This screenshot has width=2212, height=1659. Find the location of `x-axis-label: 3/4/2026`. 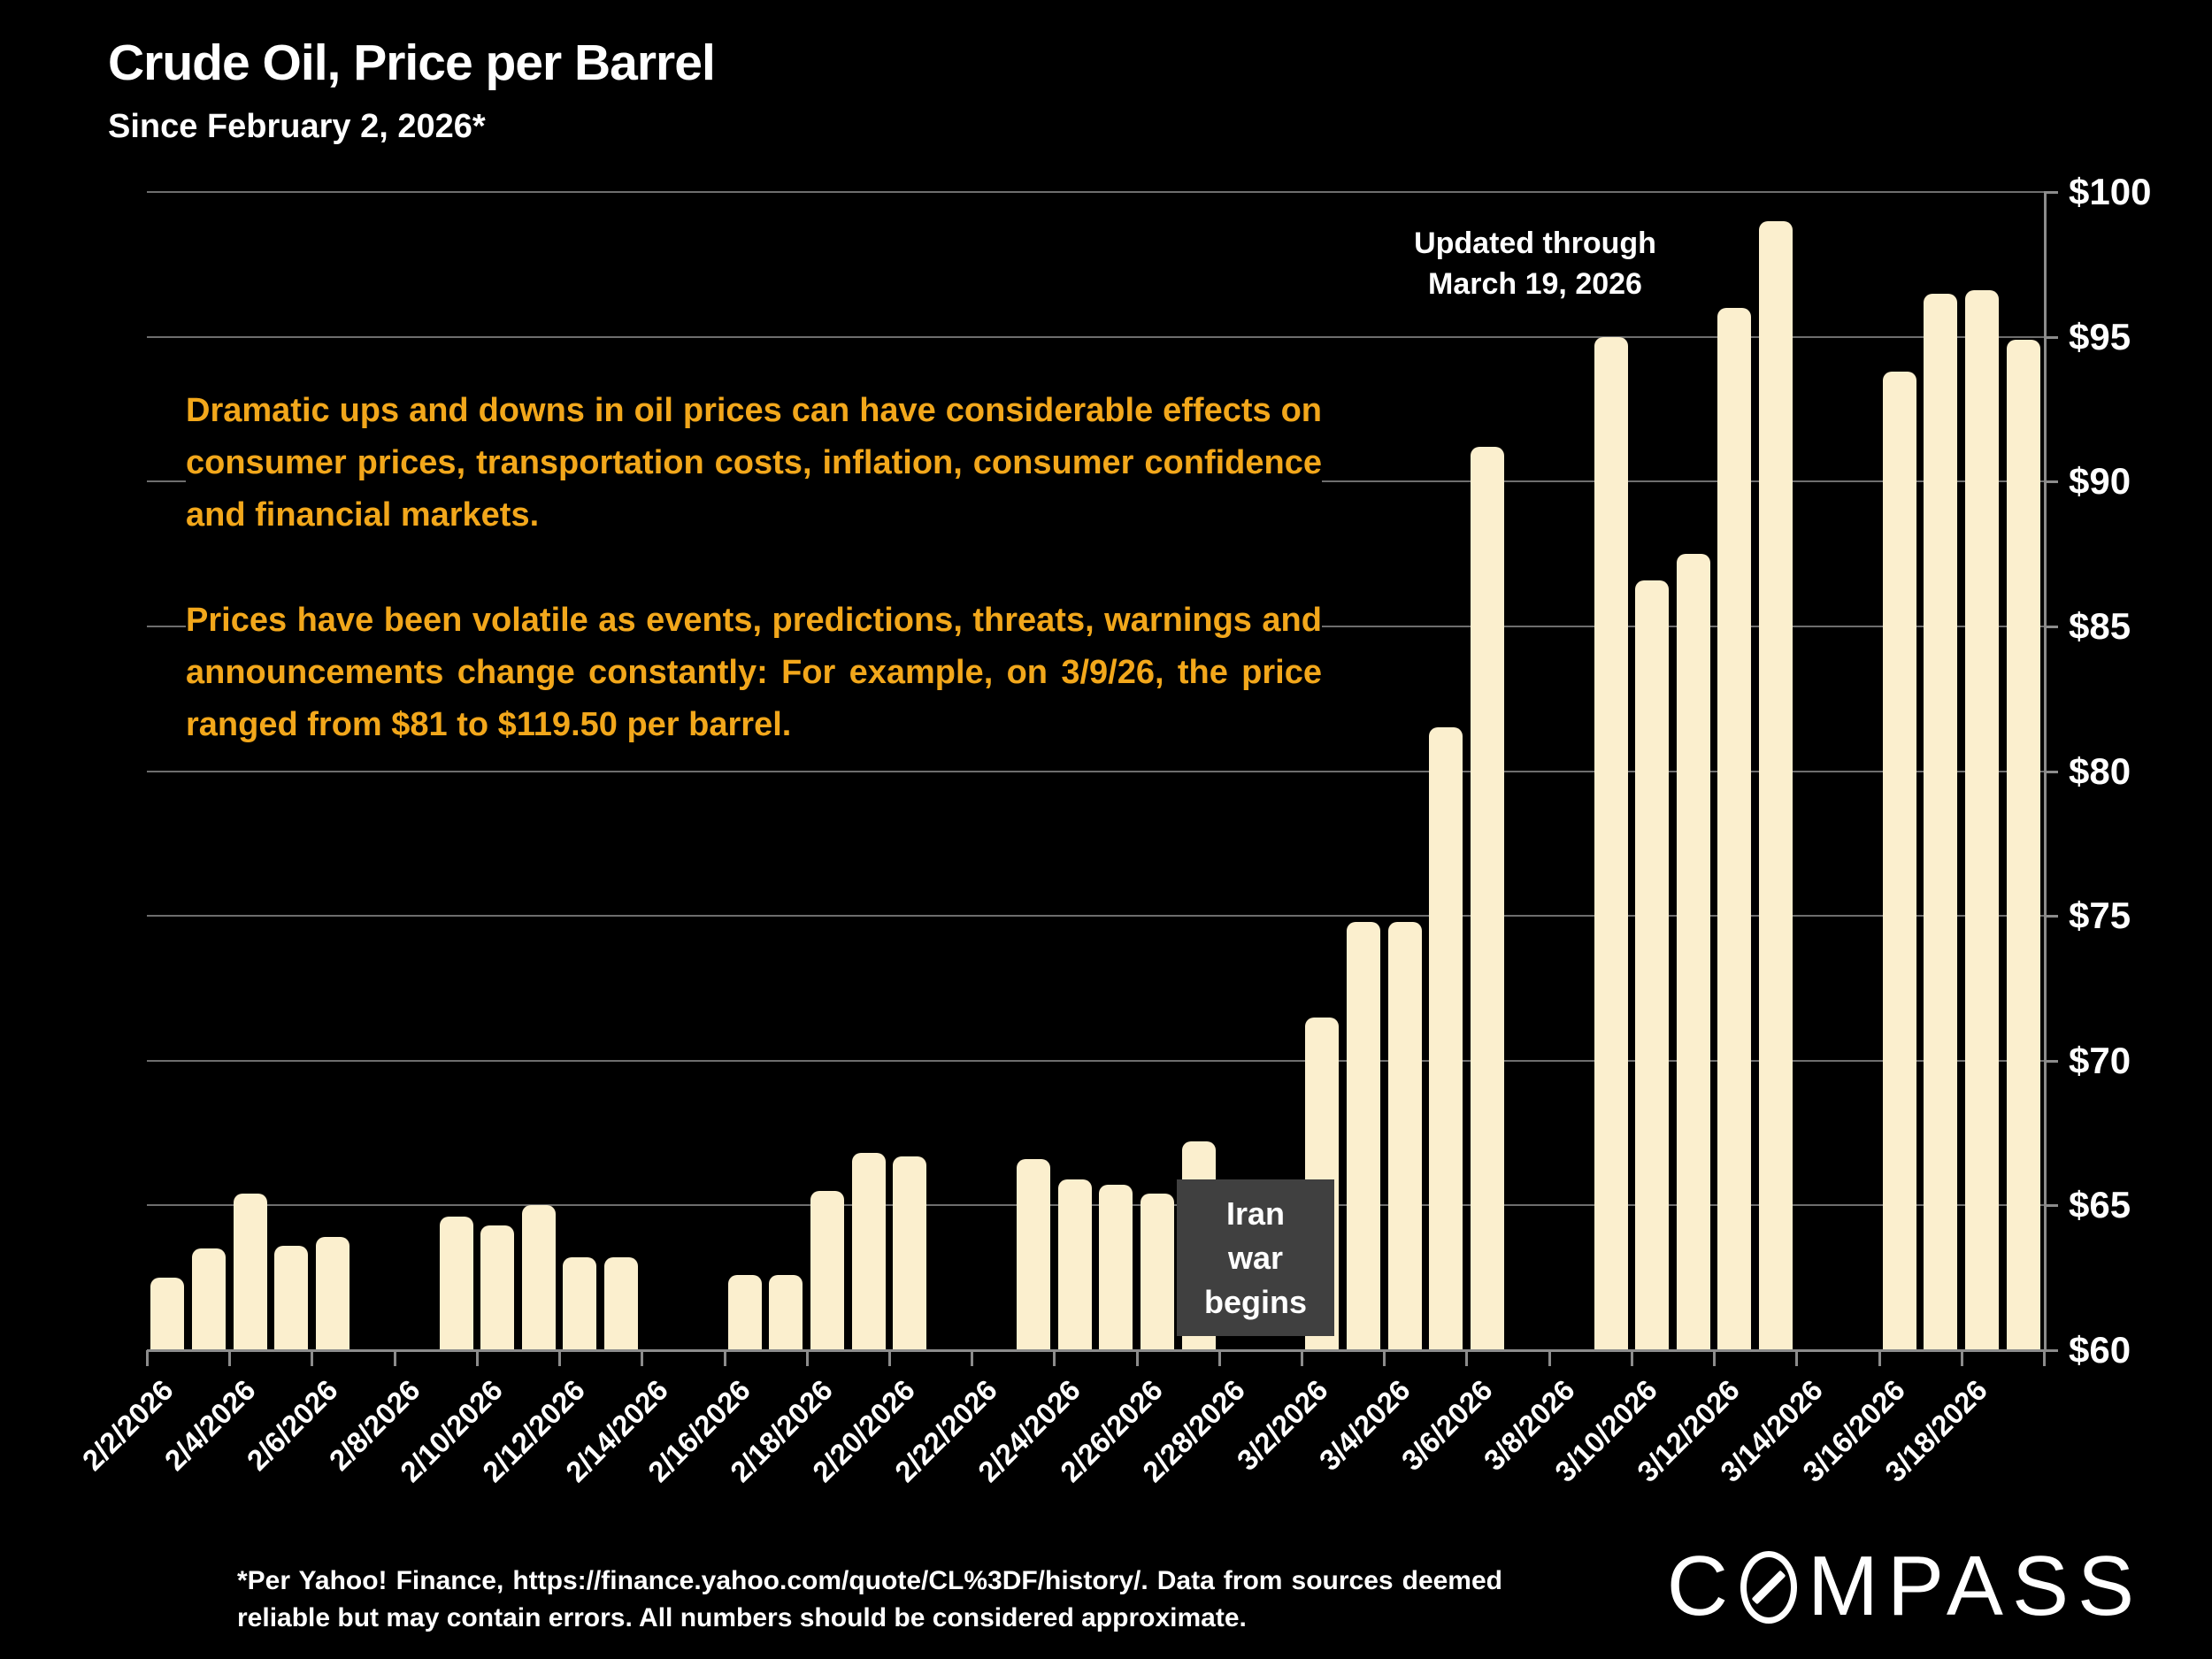

x-axis-label: 3/4/2026 is located at coordinates (1365, 1425).